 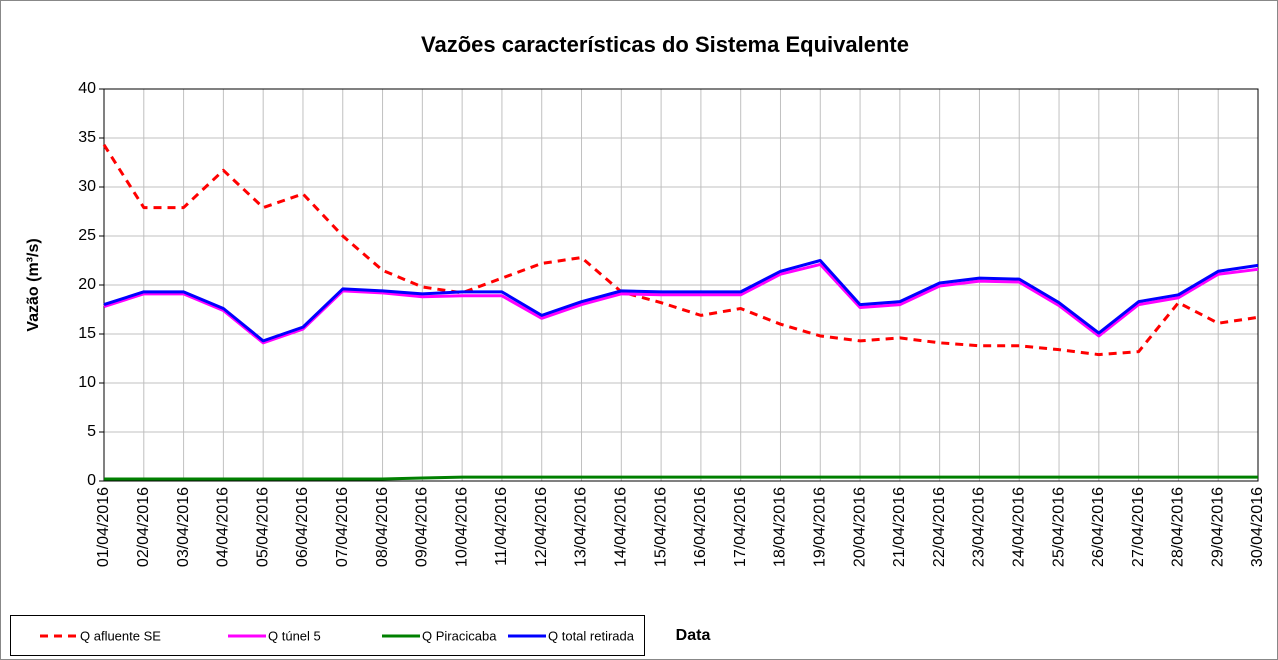 What do you see at coordinates (979, 527) in the screenshot?
I see `x-tick-label: 23/04/2016` at bounding box center [979, 527].